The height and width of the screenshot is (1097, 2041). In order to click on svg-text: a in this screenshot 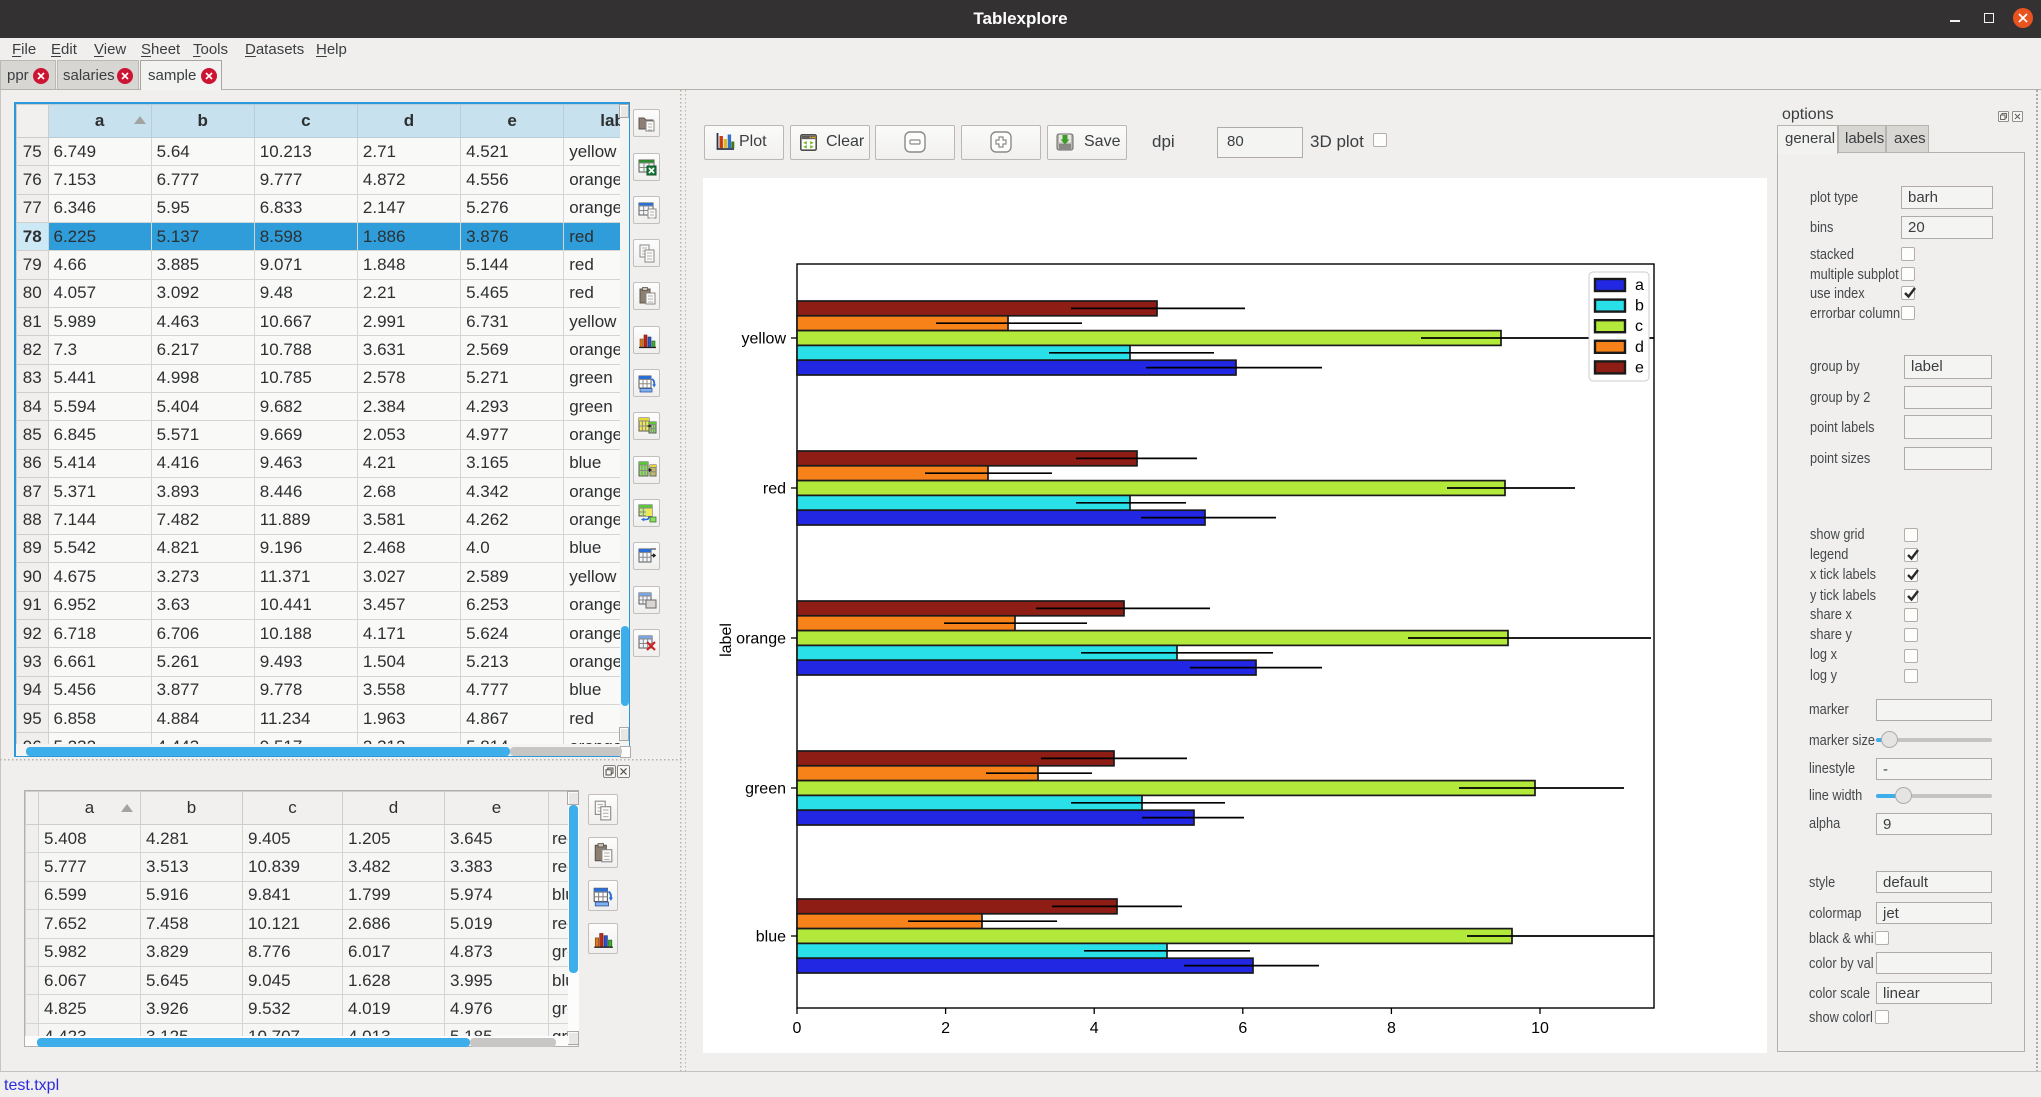, I will do `click(1639, 285)`.